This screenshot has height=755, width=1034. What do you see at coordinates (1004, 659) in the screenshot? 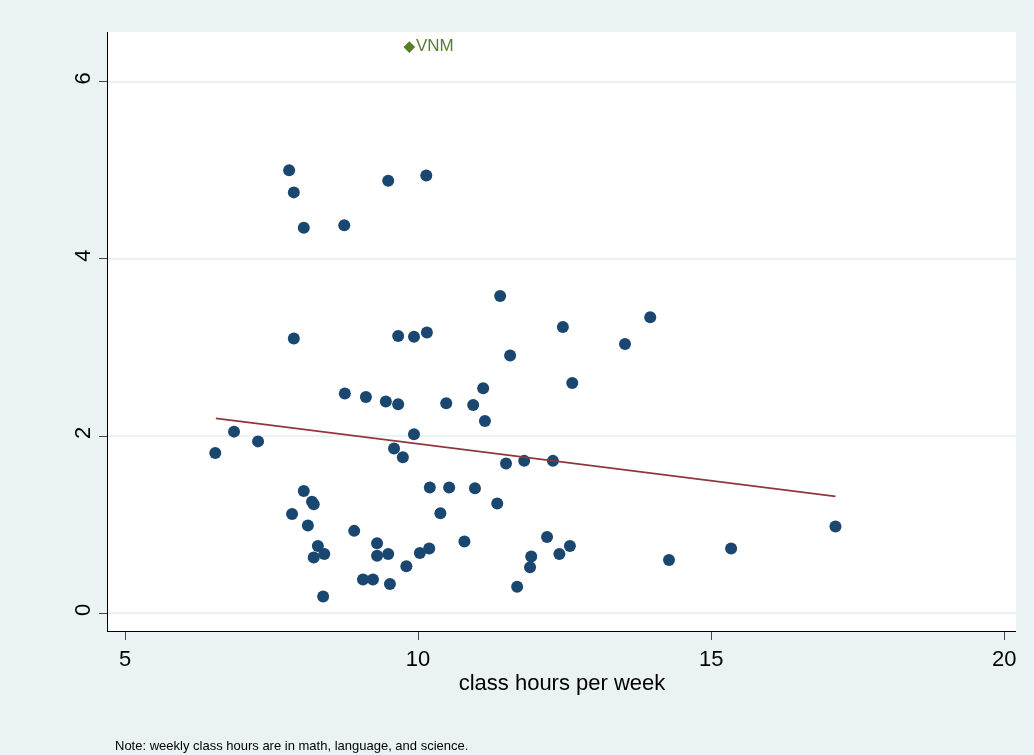
I see `x-tick-label: 20` at bounding box center [1004, 659].